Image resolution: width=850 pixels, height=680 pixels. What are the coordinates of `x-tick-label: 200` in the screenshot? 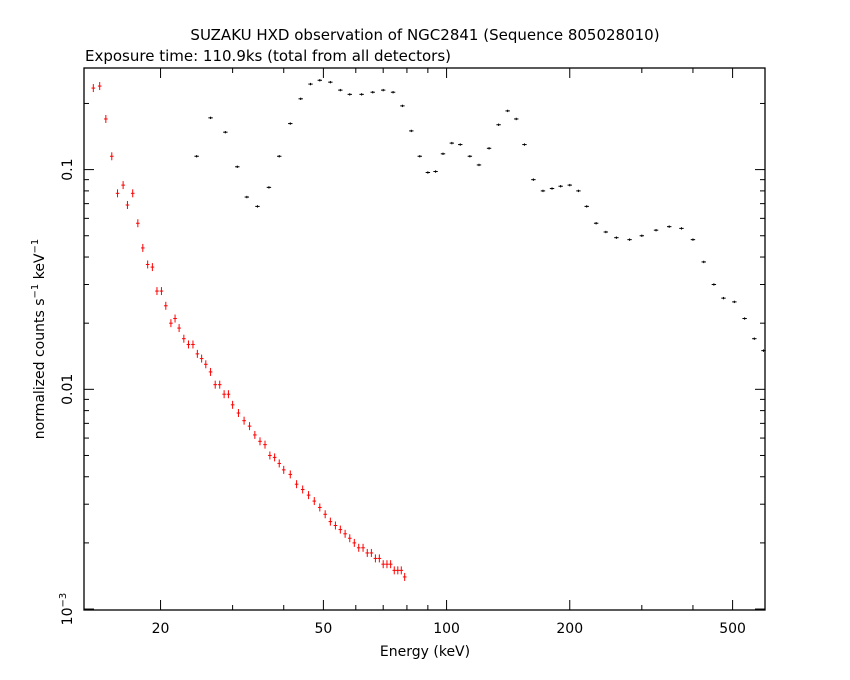 It's located at (569, 629).